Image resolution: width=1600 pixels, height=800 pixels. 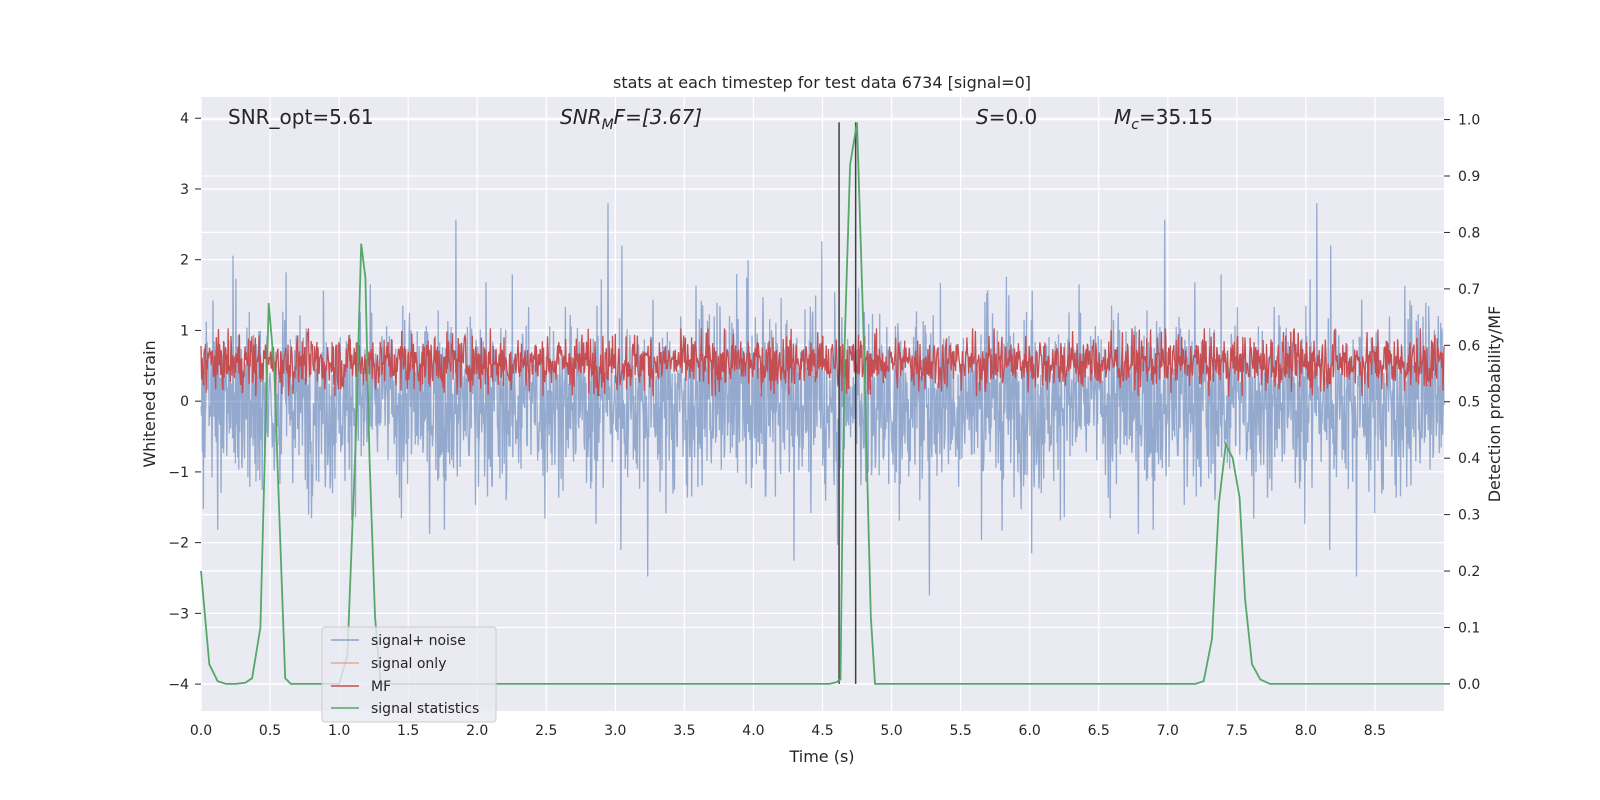 What do you see at coordinates (184, 331) in the screenshot?
I see `left-y-tick-label: 1` at bounding box center [184, 331].